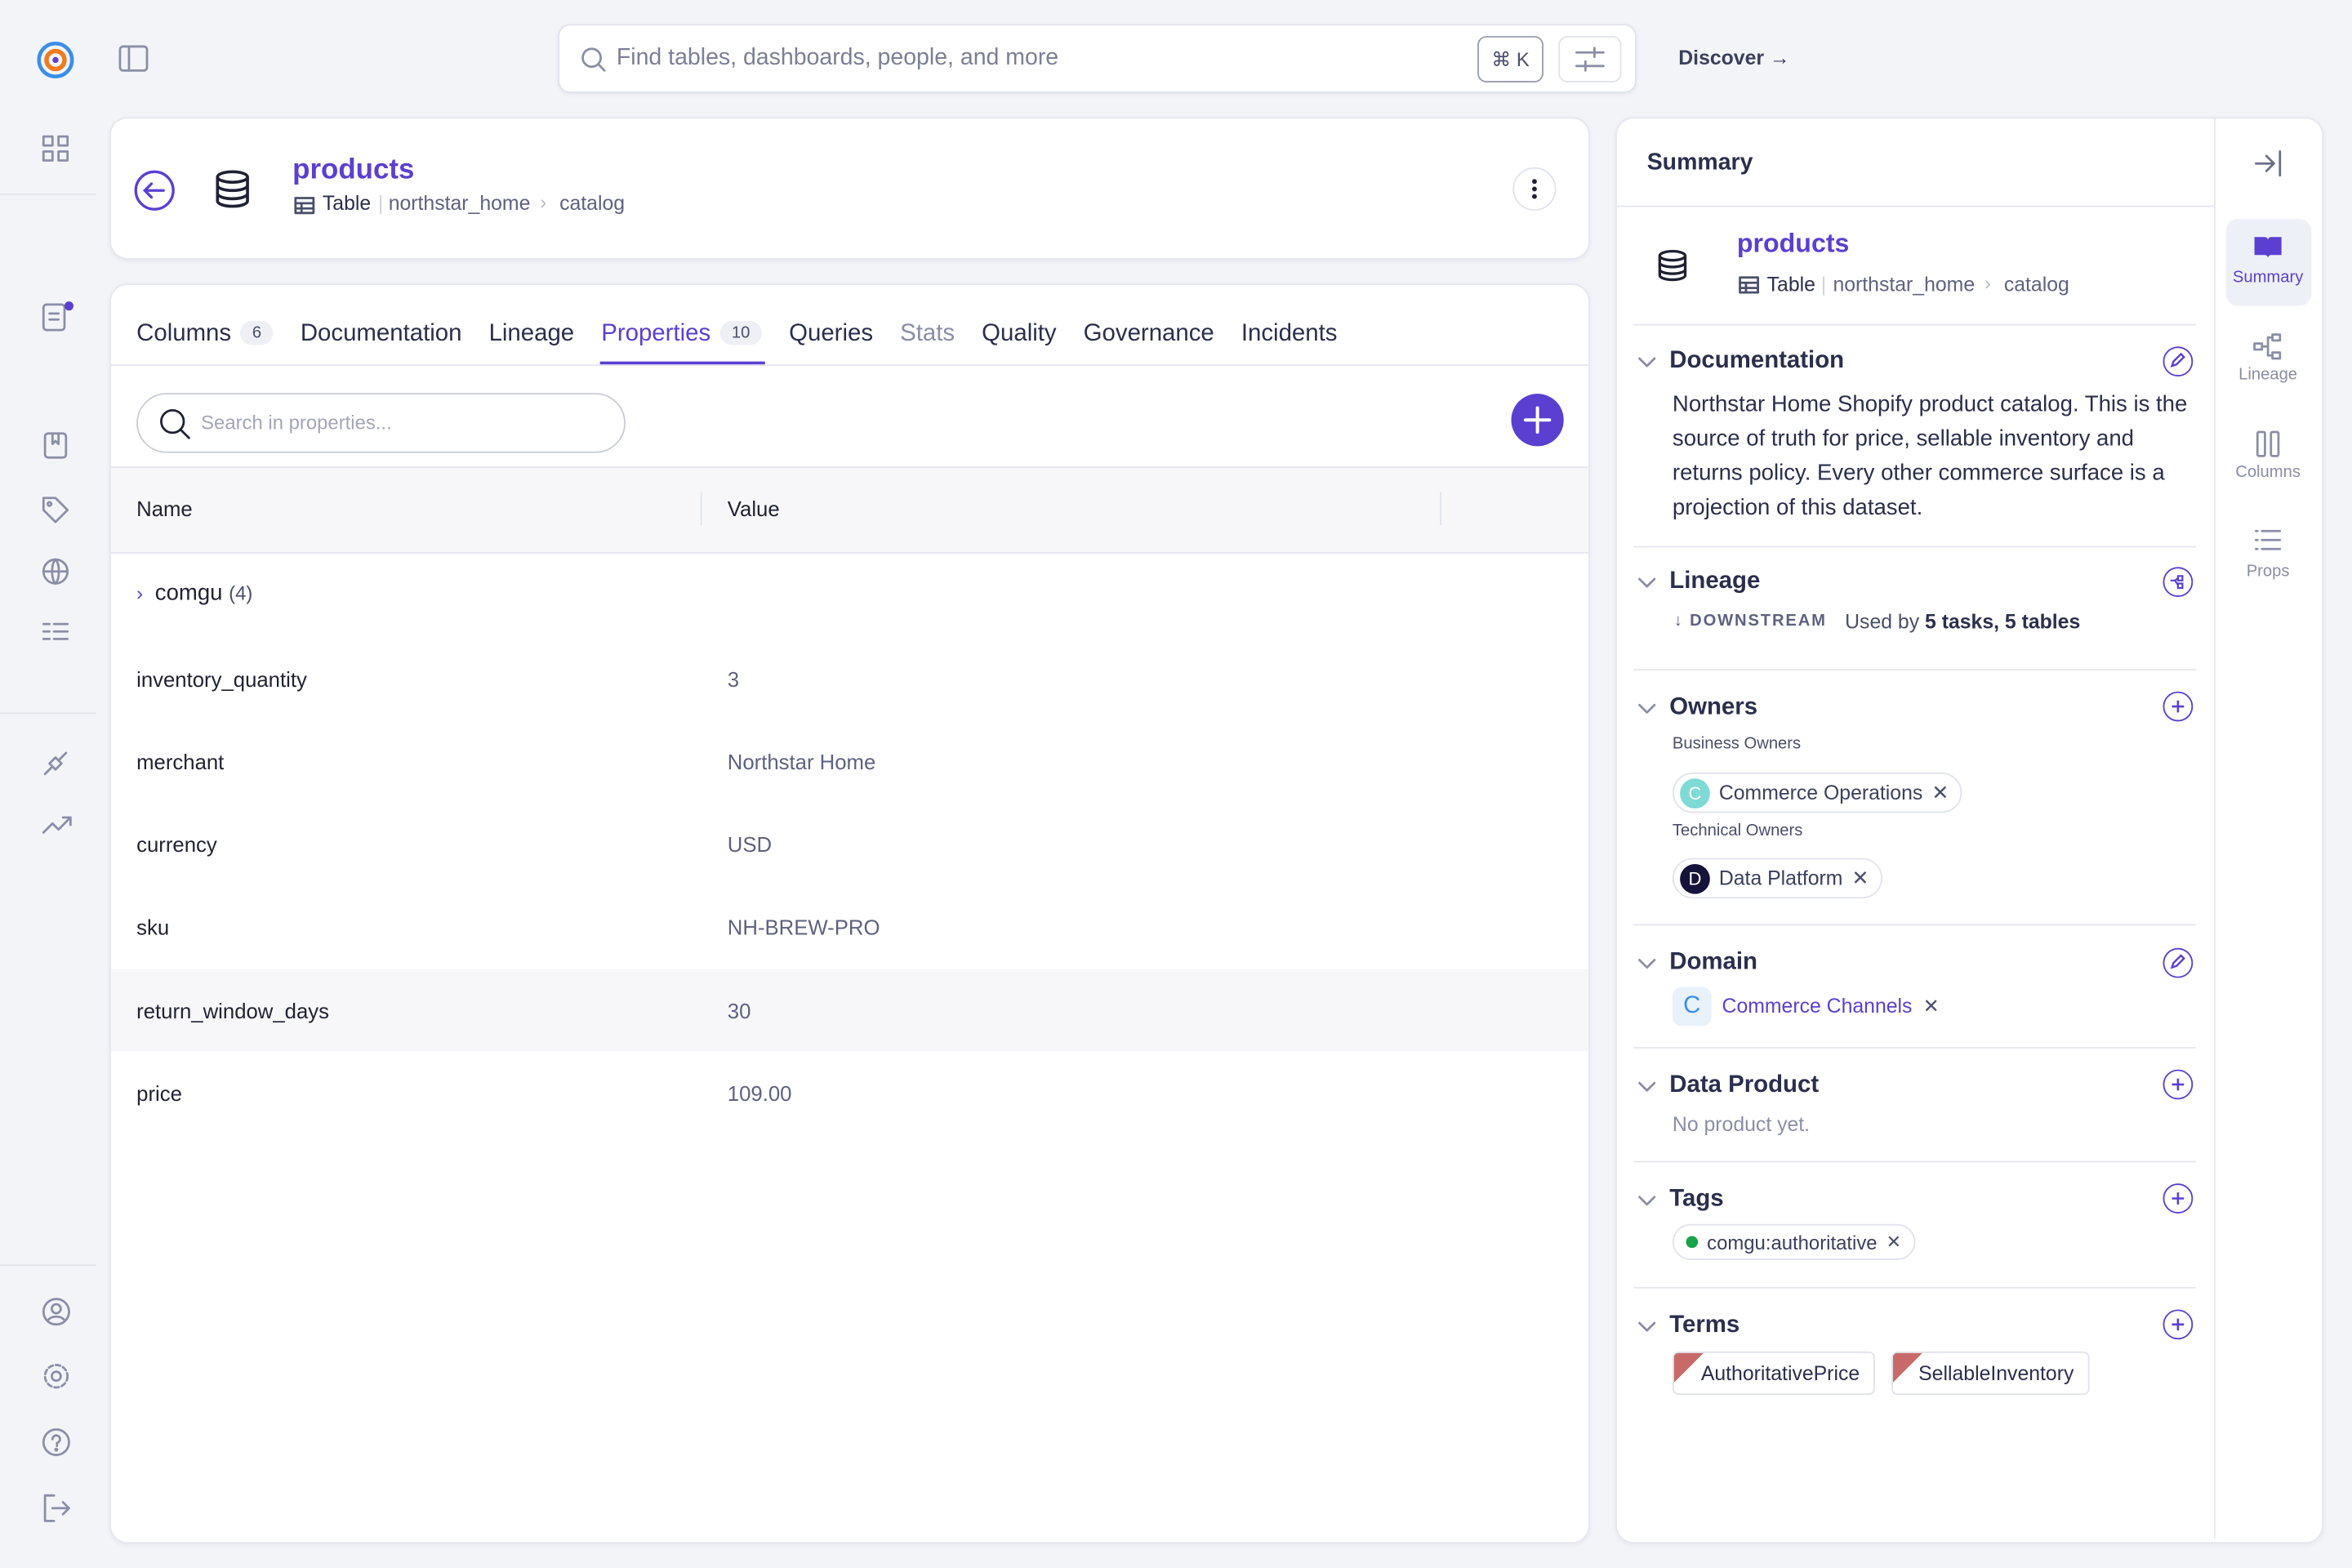  What do you see at coordinates (750, 844) in the screenshot?
I see `property-value: USD` at bounding box center [750, 844].